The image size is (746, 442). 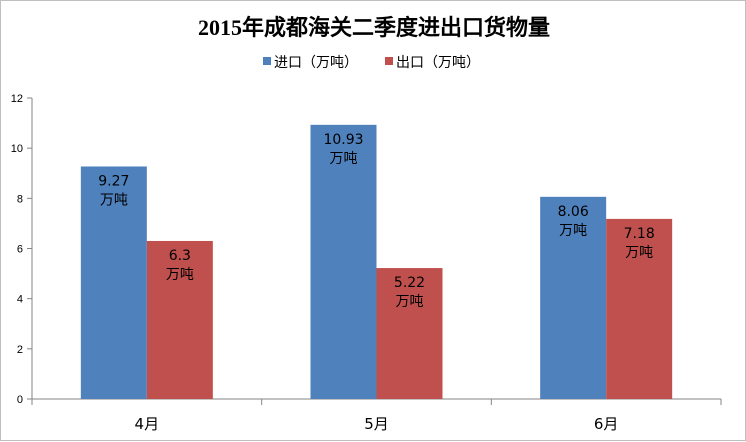 I want to click on x-tick-label: 5月, so click(x=376, y=424).